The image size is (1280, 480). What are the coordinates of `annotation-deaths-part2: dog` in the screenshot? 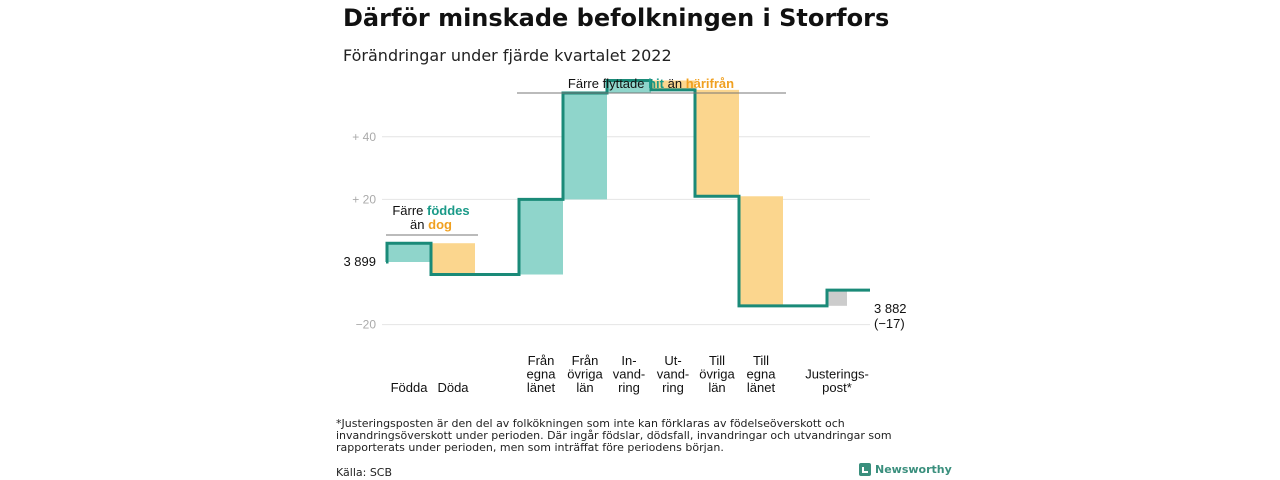 It's located at (440, 224).